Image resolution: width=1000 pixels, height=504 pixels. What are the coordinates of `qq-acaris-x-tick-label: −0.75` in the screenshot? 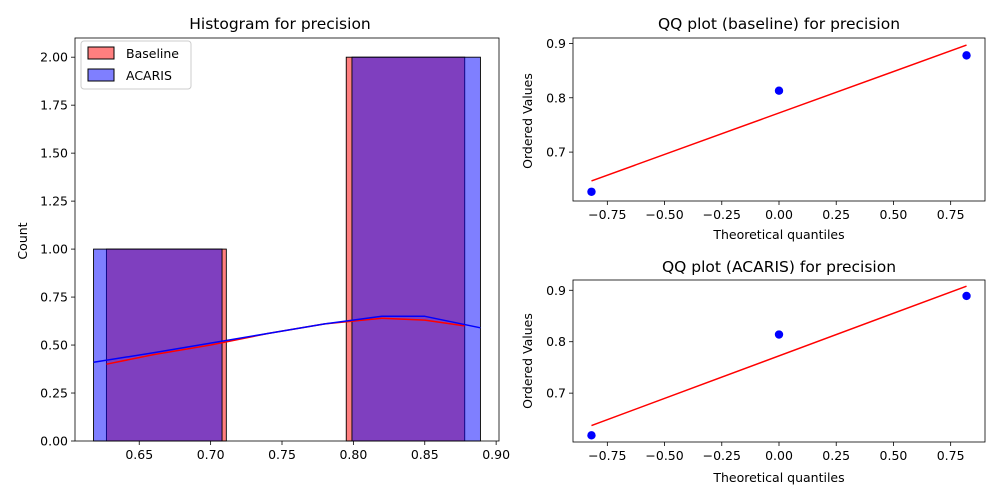 It's located at (607, 455).